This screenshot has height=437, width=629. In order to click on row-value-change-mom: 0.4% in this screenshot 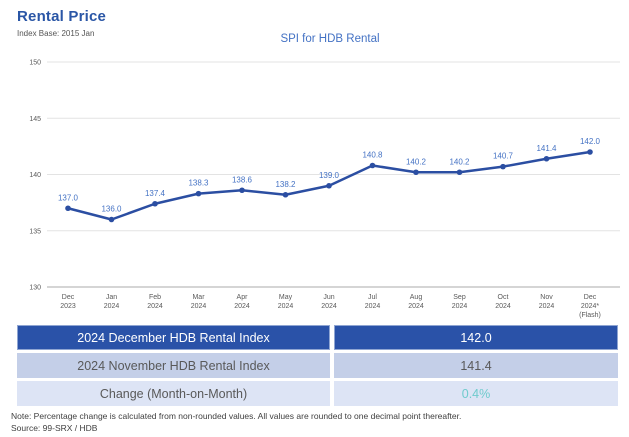, I will do `click(476, 393)`.